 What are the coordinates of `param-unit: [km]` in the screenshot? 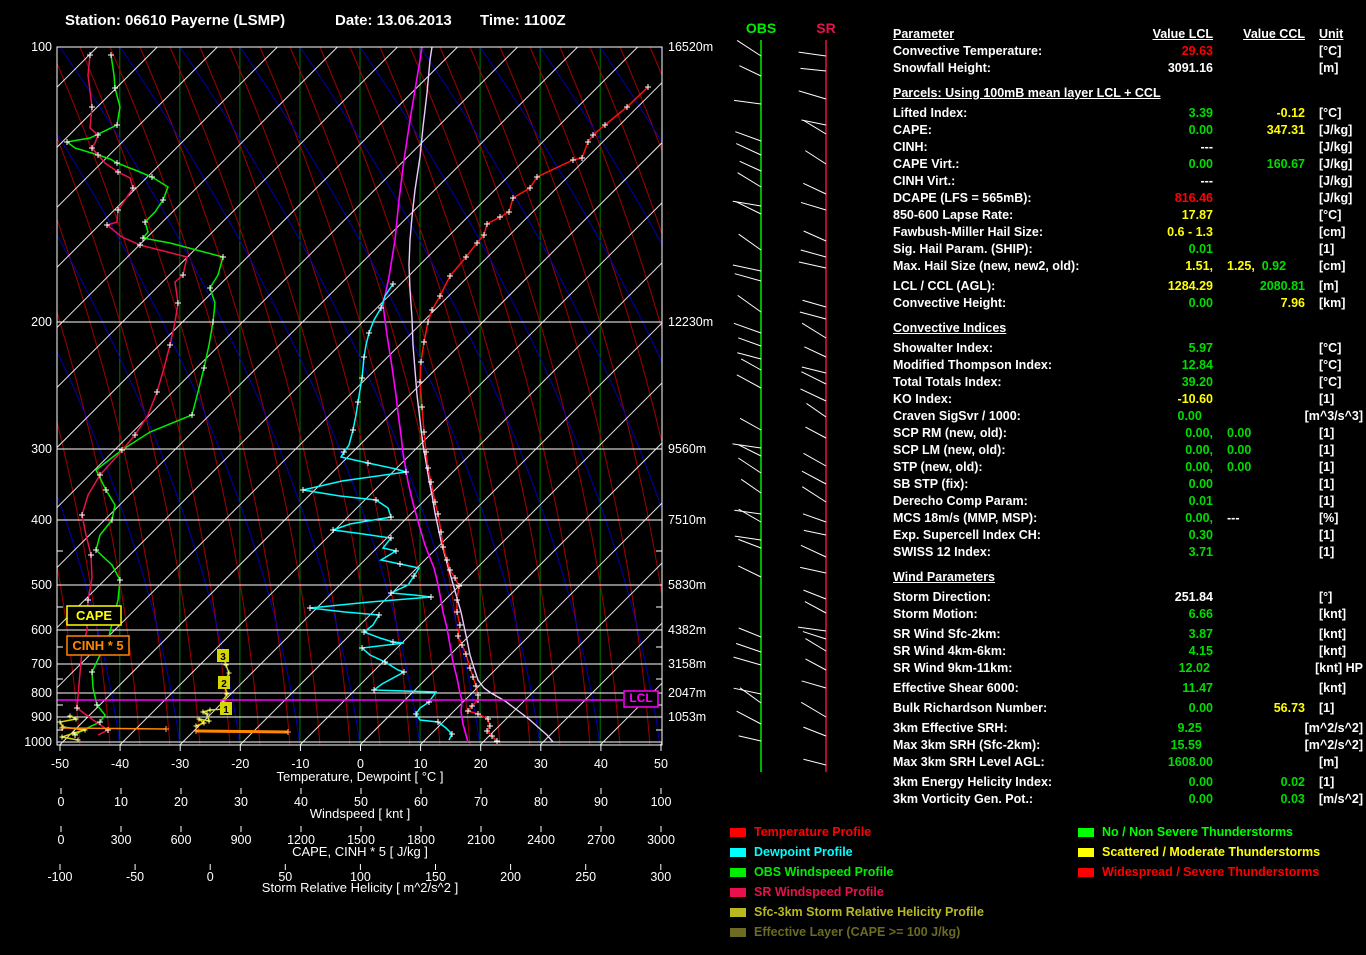 It's located at (1332, 303).